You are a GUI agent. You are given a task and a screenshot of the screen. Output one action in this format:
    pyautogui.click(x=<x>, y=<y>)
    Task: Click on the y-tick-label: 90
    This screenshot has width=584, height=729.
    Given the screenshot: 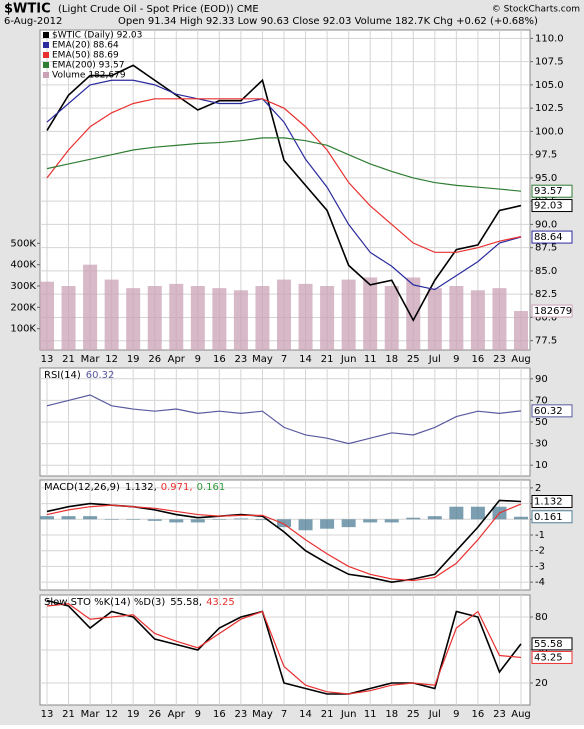 What is the action you would take?
    pyautogui.click(x=541, y=379)
    